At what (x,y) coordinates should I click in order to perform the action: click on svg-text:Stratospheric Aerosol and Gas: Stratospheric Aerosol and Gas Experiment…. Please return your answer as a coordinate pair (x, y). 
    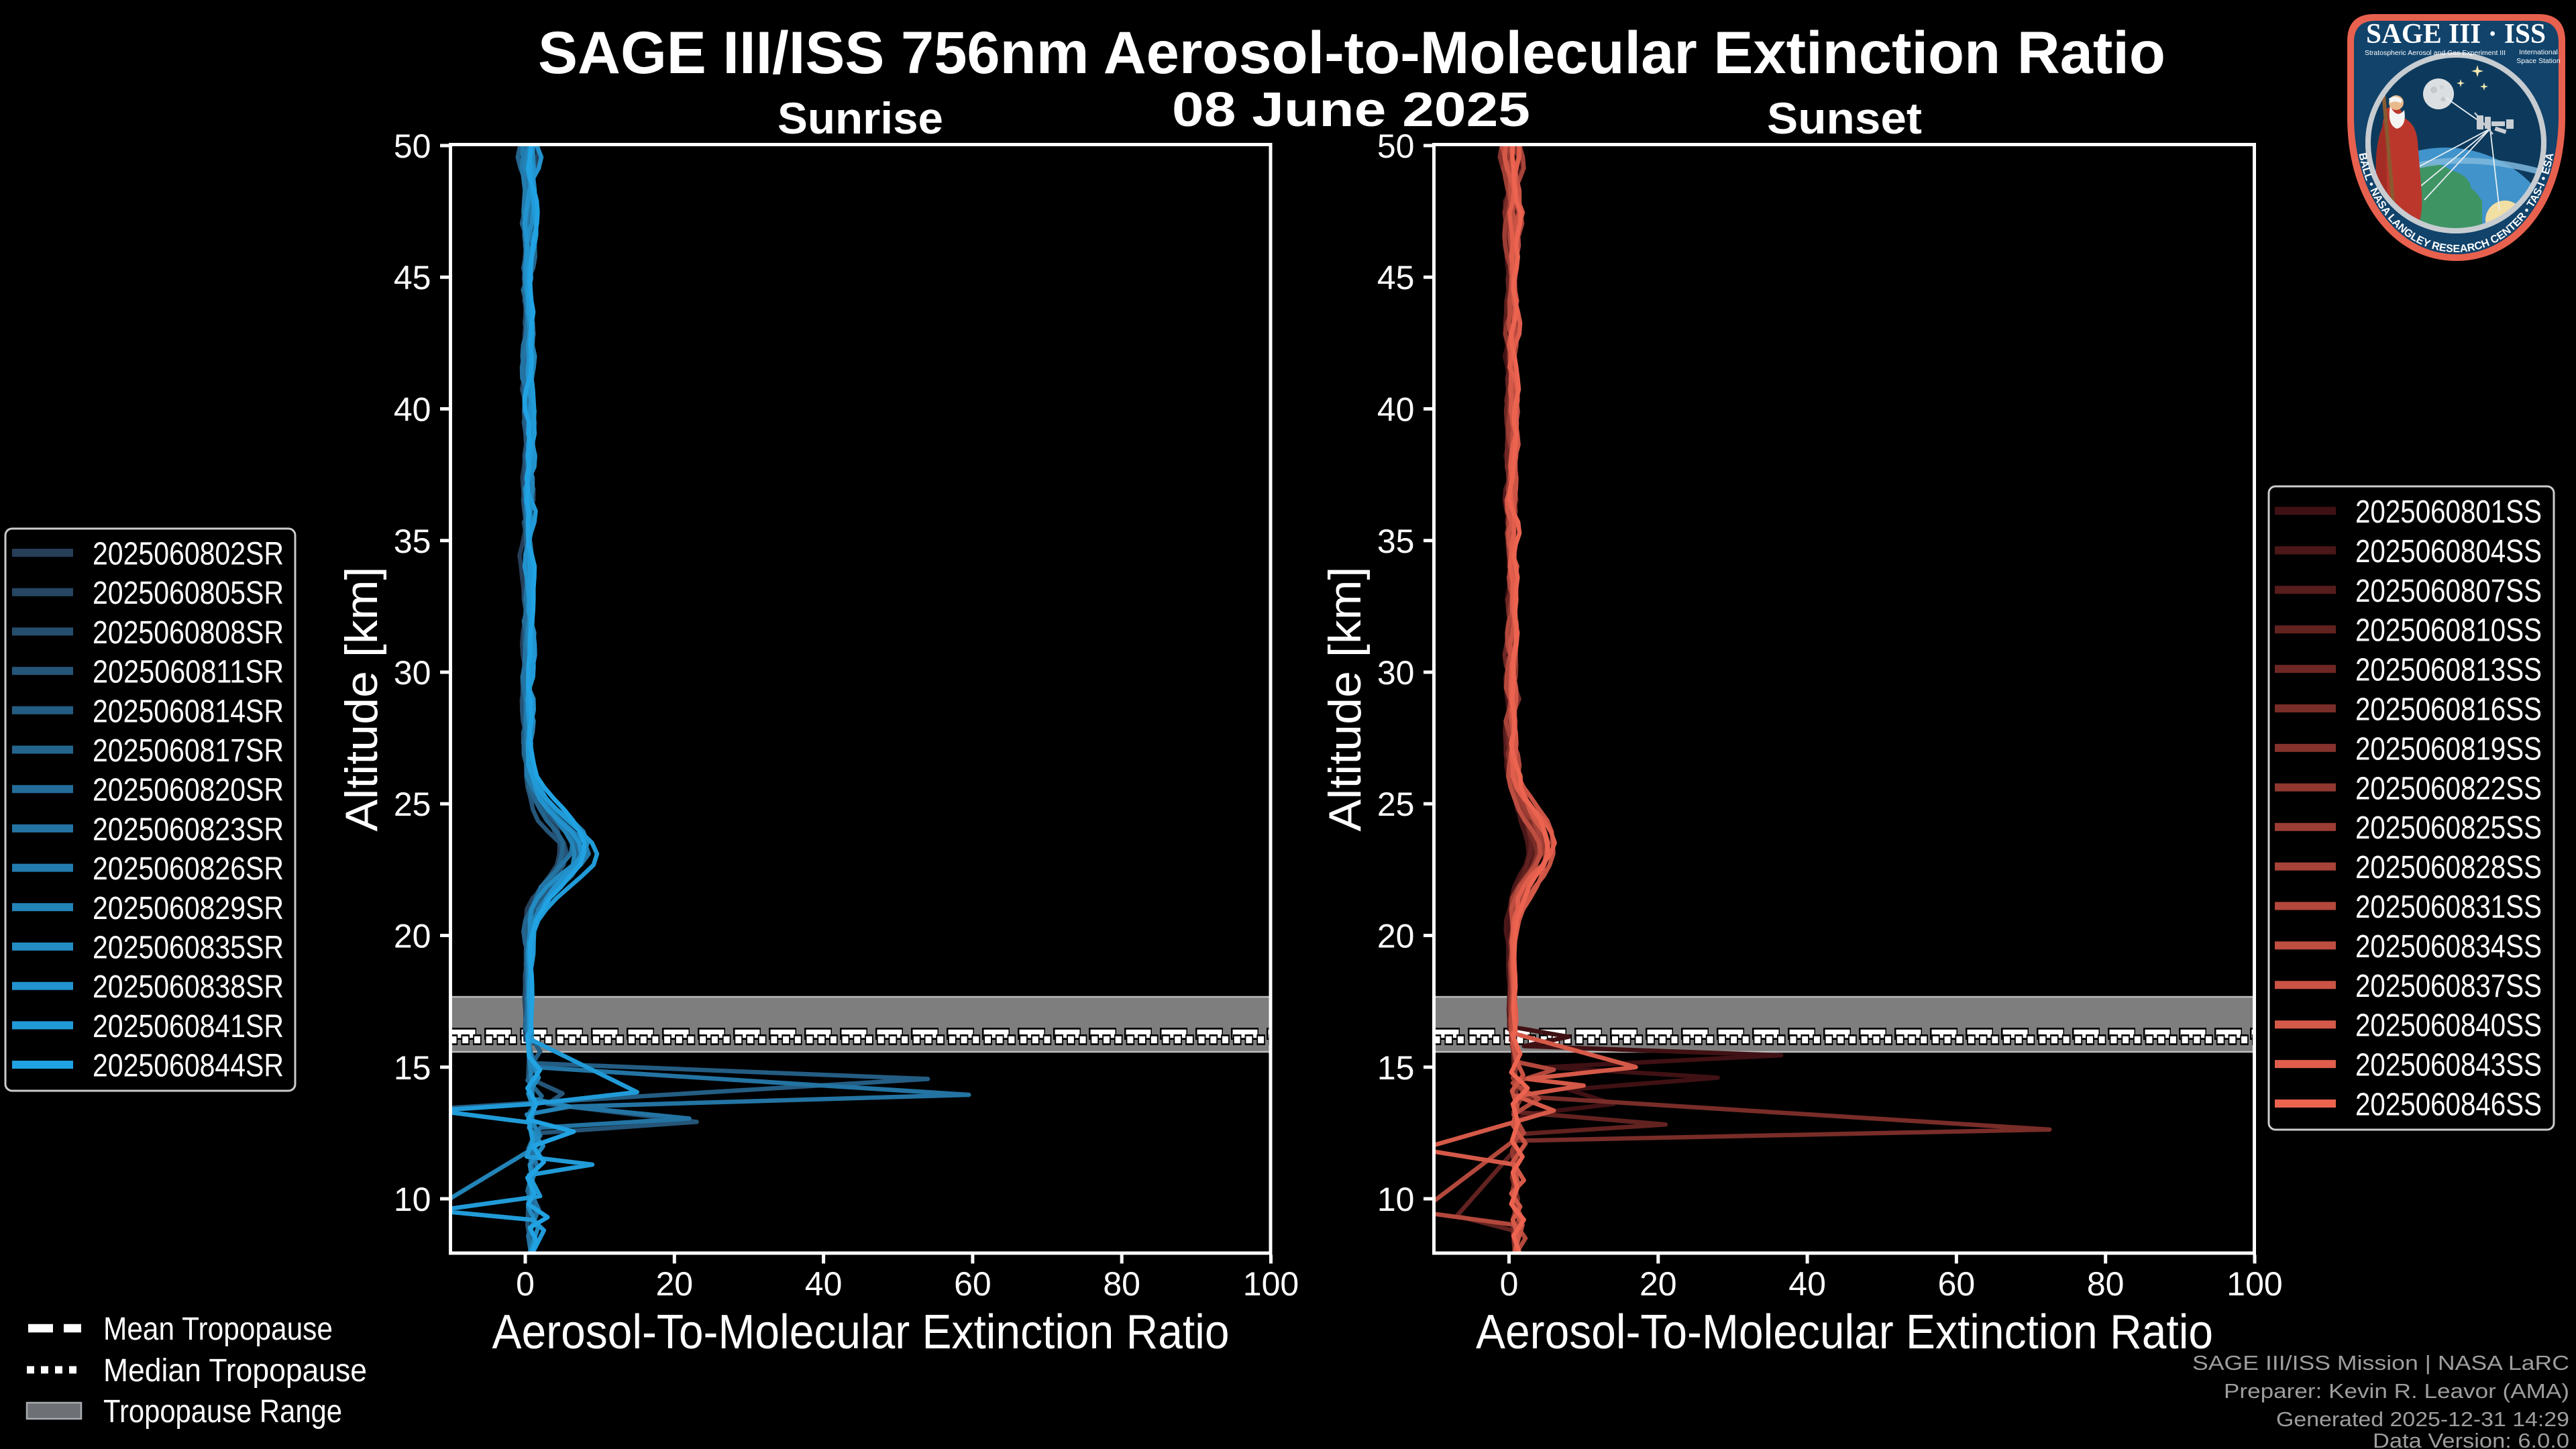
    Looking at the image, I should click on (2435, 53).